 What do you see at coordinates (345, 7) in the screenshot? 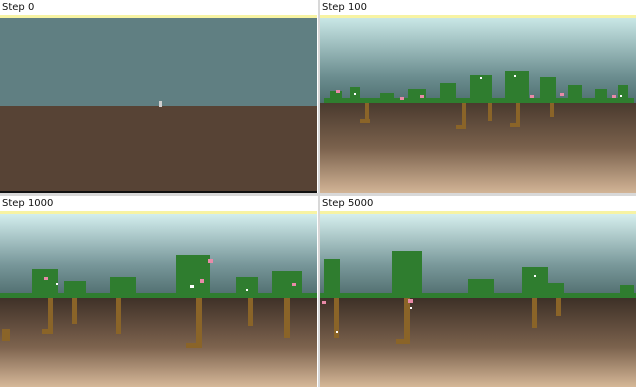
I see `panel-label: Step 100` at bounding box center [345, 7].